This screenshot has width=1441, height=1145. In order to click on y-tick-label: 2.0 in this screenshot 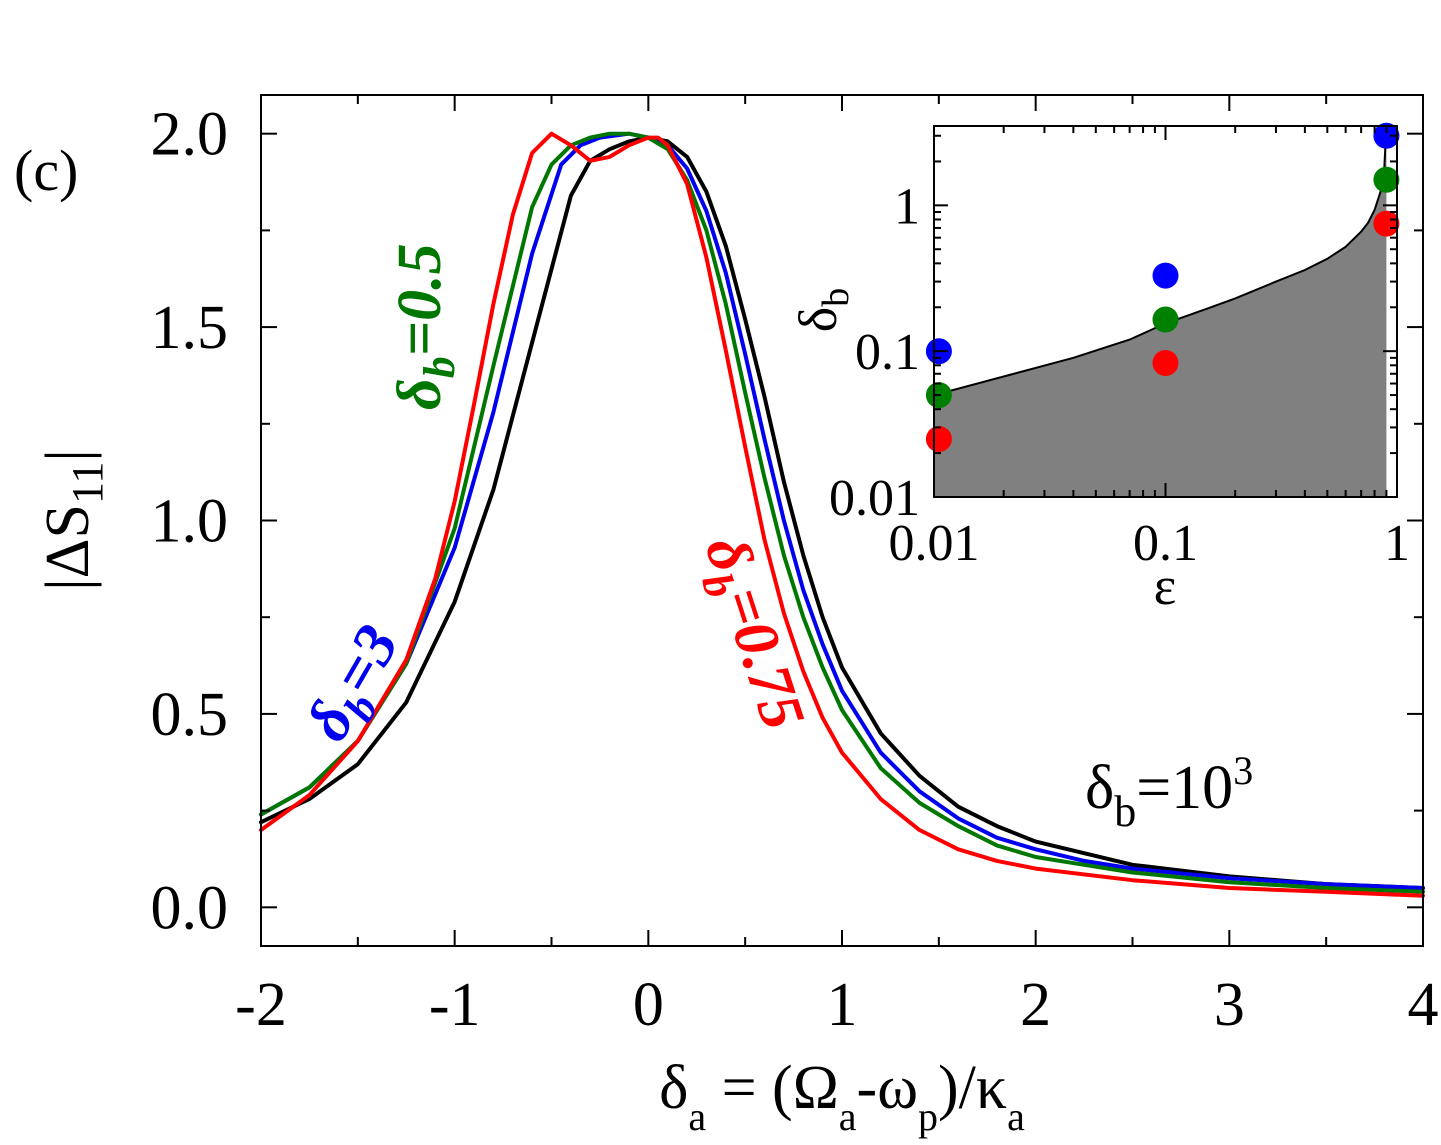, I will do `click(190, 135)`.